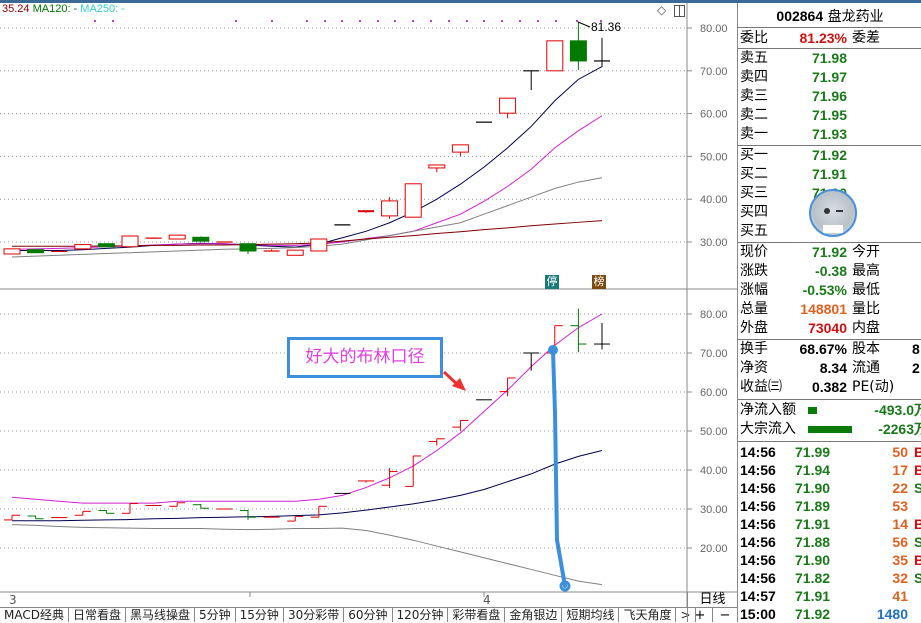  What do you see at coordinates (161, 615) in the screenshot?
I see `tab-2: 黑马线操盘` at bounding box center [161, 615].